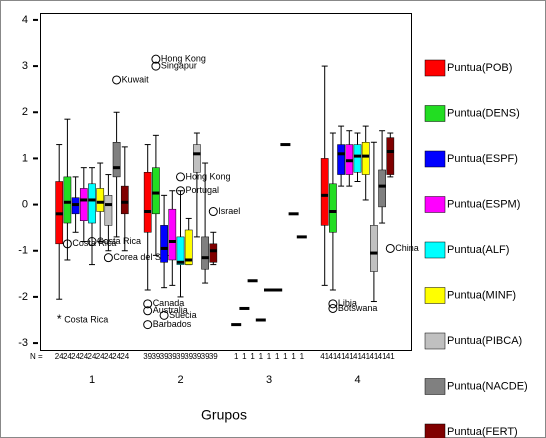 This screenshot has height=438, width=546. What do you see at coordinates (224, 415) in the screenshot?
I see `x-axis-title: Grupos` at bounding box center [224, 415].